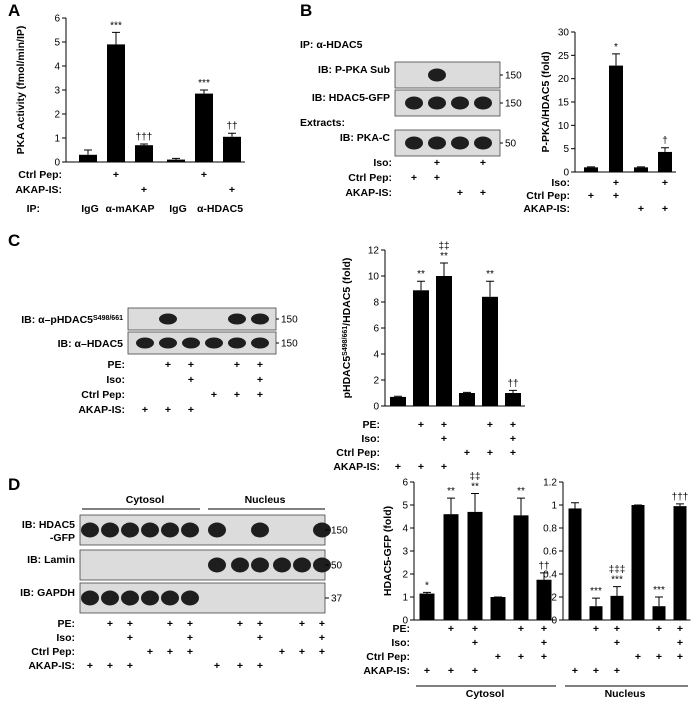 The image size is (691, 708). What do you see at coordinates (129, 209) in the screenshot?
I see `group-label: α-mAKAP` at bounding box center [129, 209].